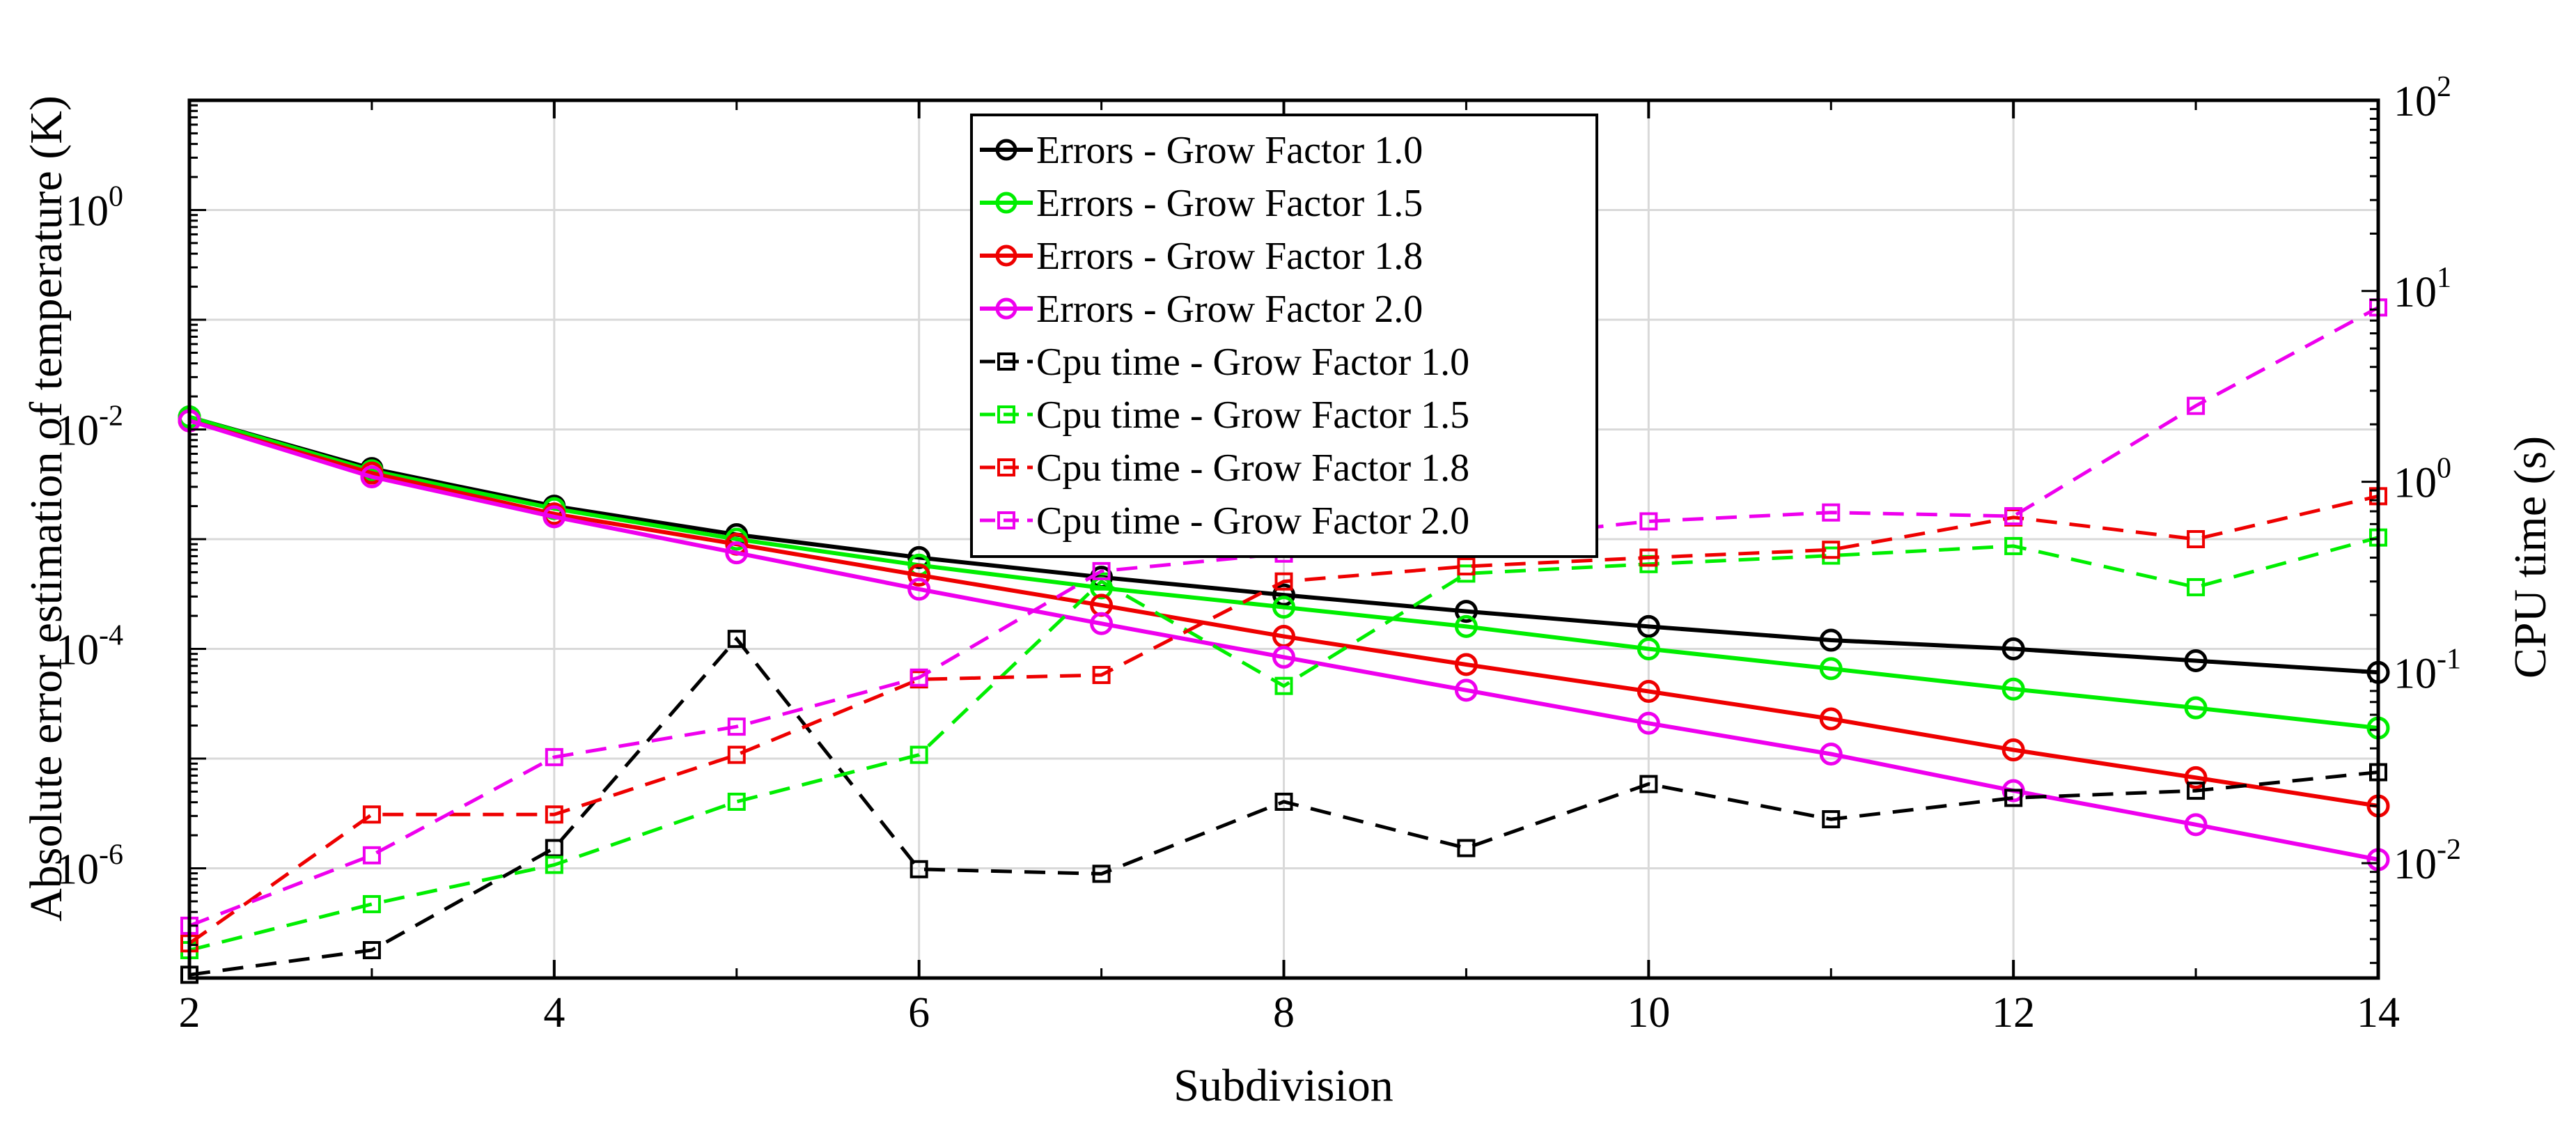 The image size is (2576, 1125). I want to click on y2-axis-label: CPU time (s), so click(2530, 557).